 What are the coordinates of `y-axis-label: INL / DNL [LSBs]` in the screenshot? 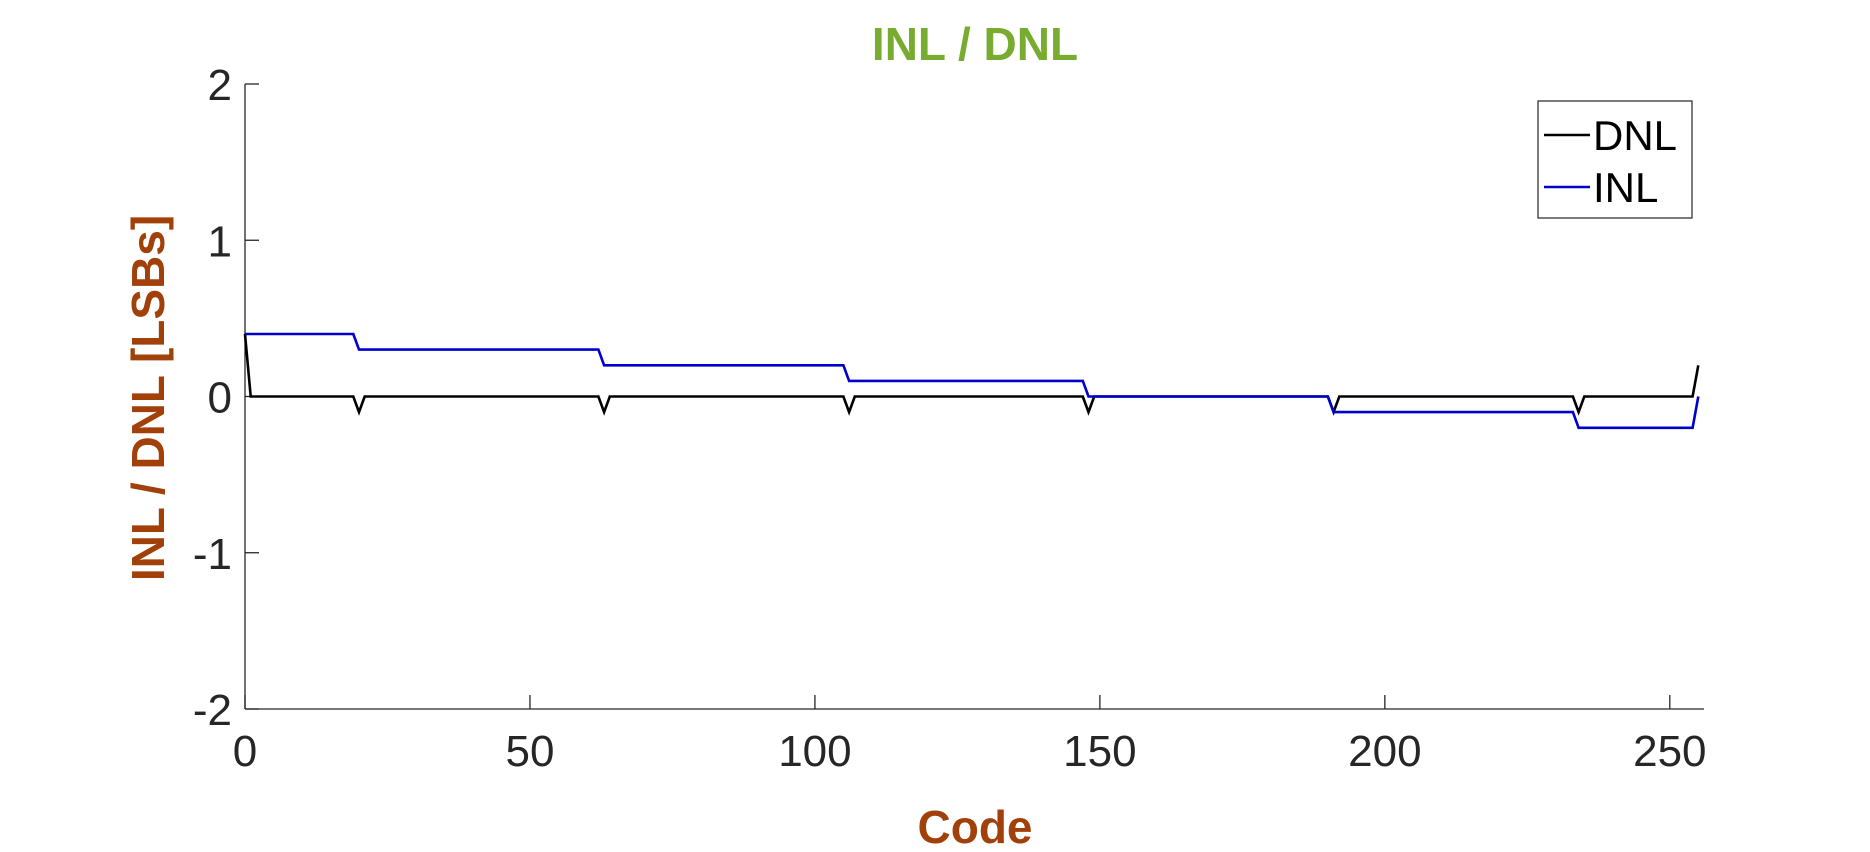 It's located at (148, 398).